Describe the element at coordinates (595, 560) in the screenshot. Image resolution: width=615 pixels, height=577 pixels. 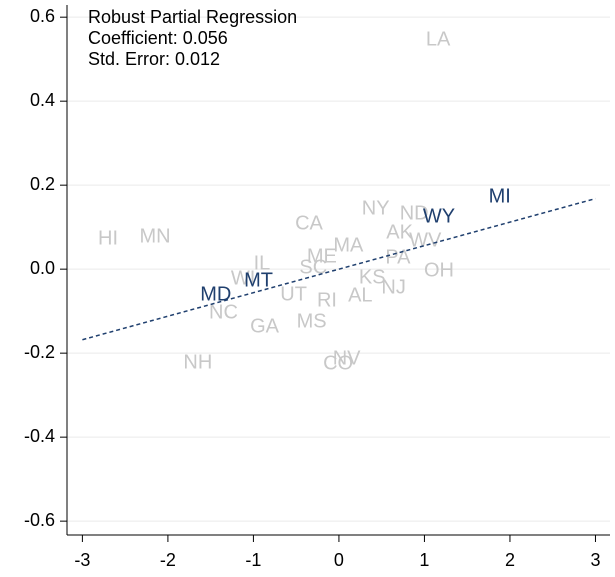
I see `x-tick-label: 3` at that location.